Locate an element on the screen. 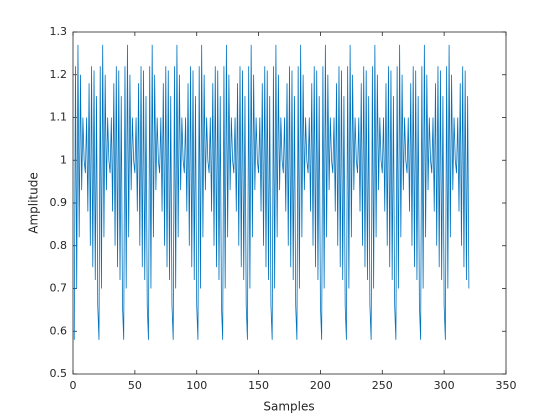 This screenshot has width=560, height=420. x-tick-label: 300 is located at coordinates (444, 385).